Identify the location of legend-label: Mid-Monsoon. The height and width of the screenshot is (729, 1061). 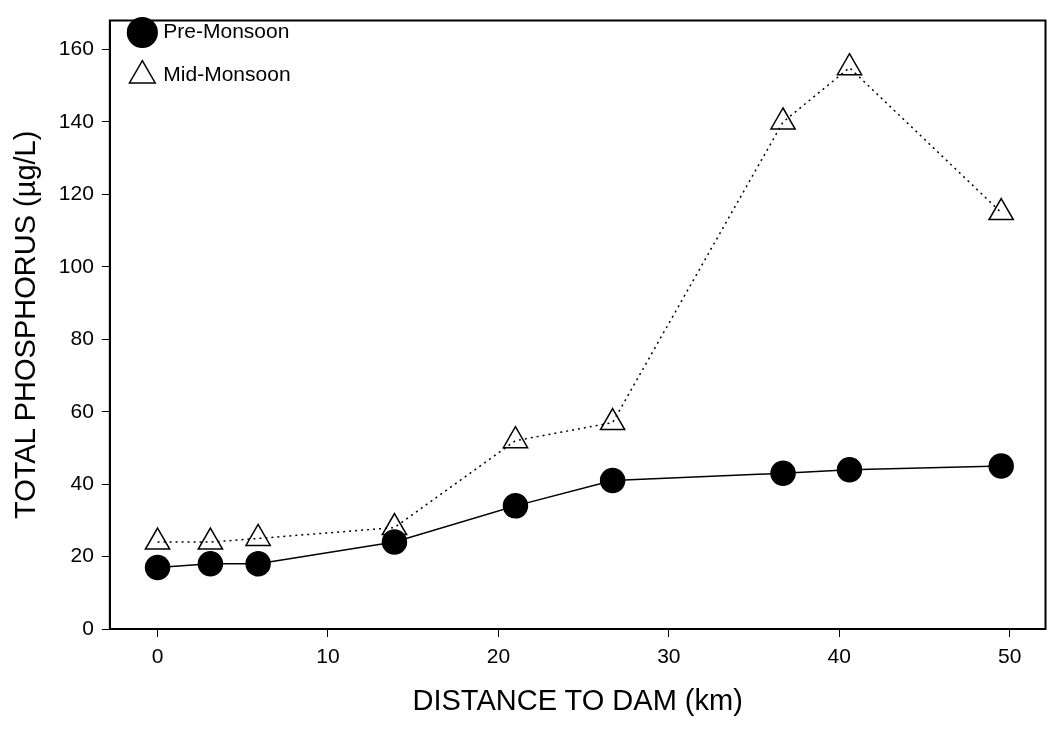
(227, 74).